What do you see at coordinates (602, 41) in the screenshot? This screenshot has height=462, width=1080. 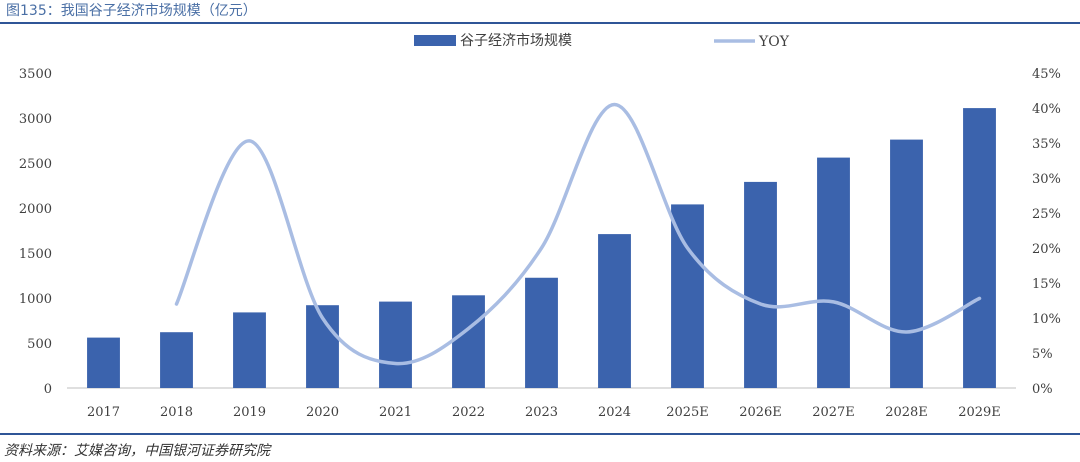 I see `legend: 谷子经济市场规模 YOY` at bounding box center [602, 41].